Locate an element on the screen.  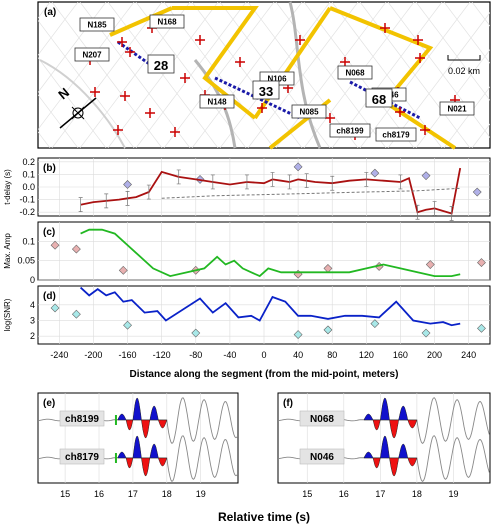
x-tick-label: 19 is located at coordinates (453, 494).